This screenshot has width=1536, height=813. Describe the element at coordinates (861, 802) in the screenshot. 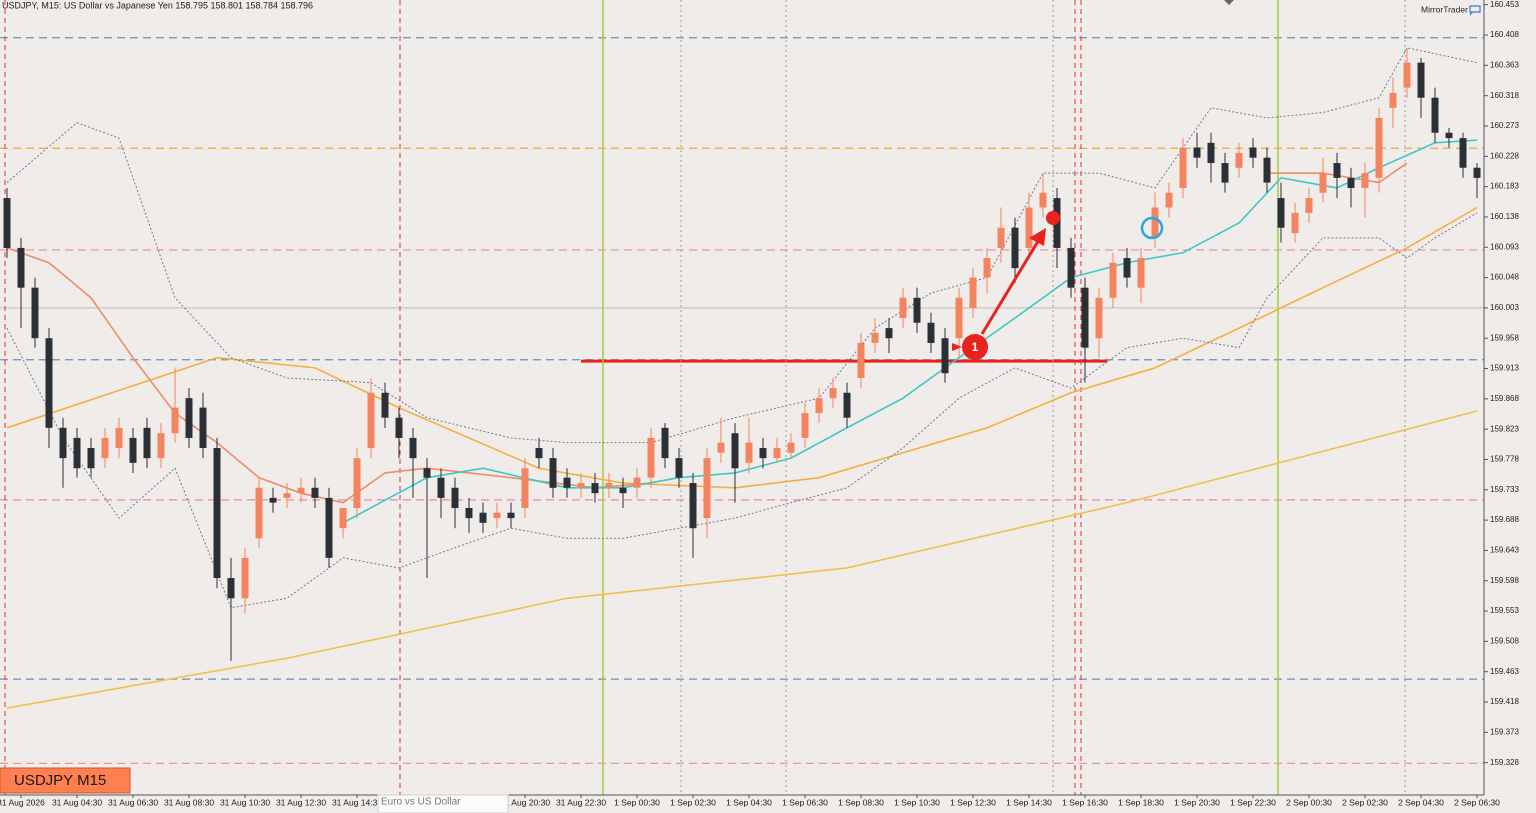

I see `x-tick-label: 1 Sep 08:30` at that location.